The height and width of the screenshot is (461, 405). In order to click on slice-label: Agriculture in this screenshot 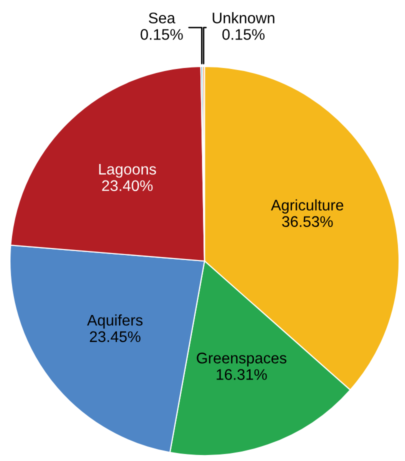, I will do `click(307, 206)`.